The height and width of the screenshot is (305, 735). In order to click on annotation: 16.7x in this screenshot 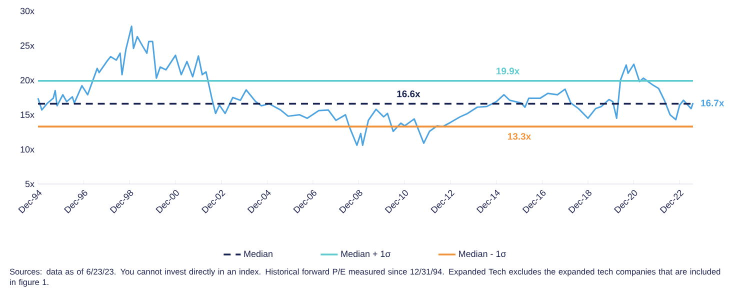, I will do `click(712, 103)`.